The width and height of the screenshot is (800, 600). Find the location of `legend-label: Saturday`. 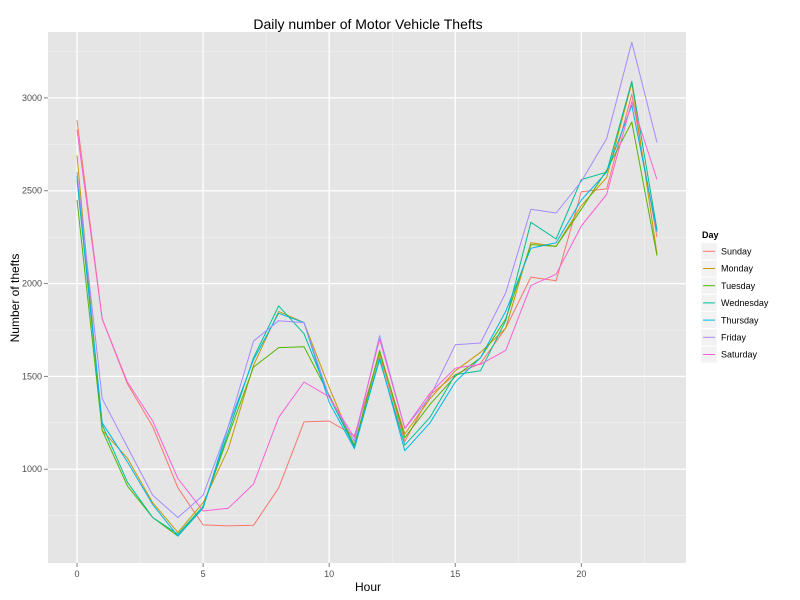

legend-label: Saturday is located at coordinates (739, 355).